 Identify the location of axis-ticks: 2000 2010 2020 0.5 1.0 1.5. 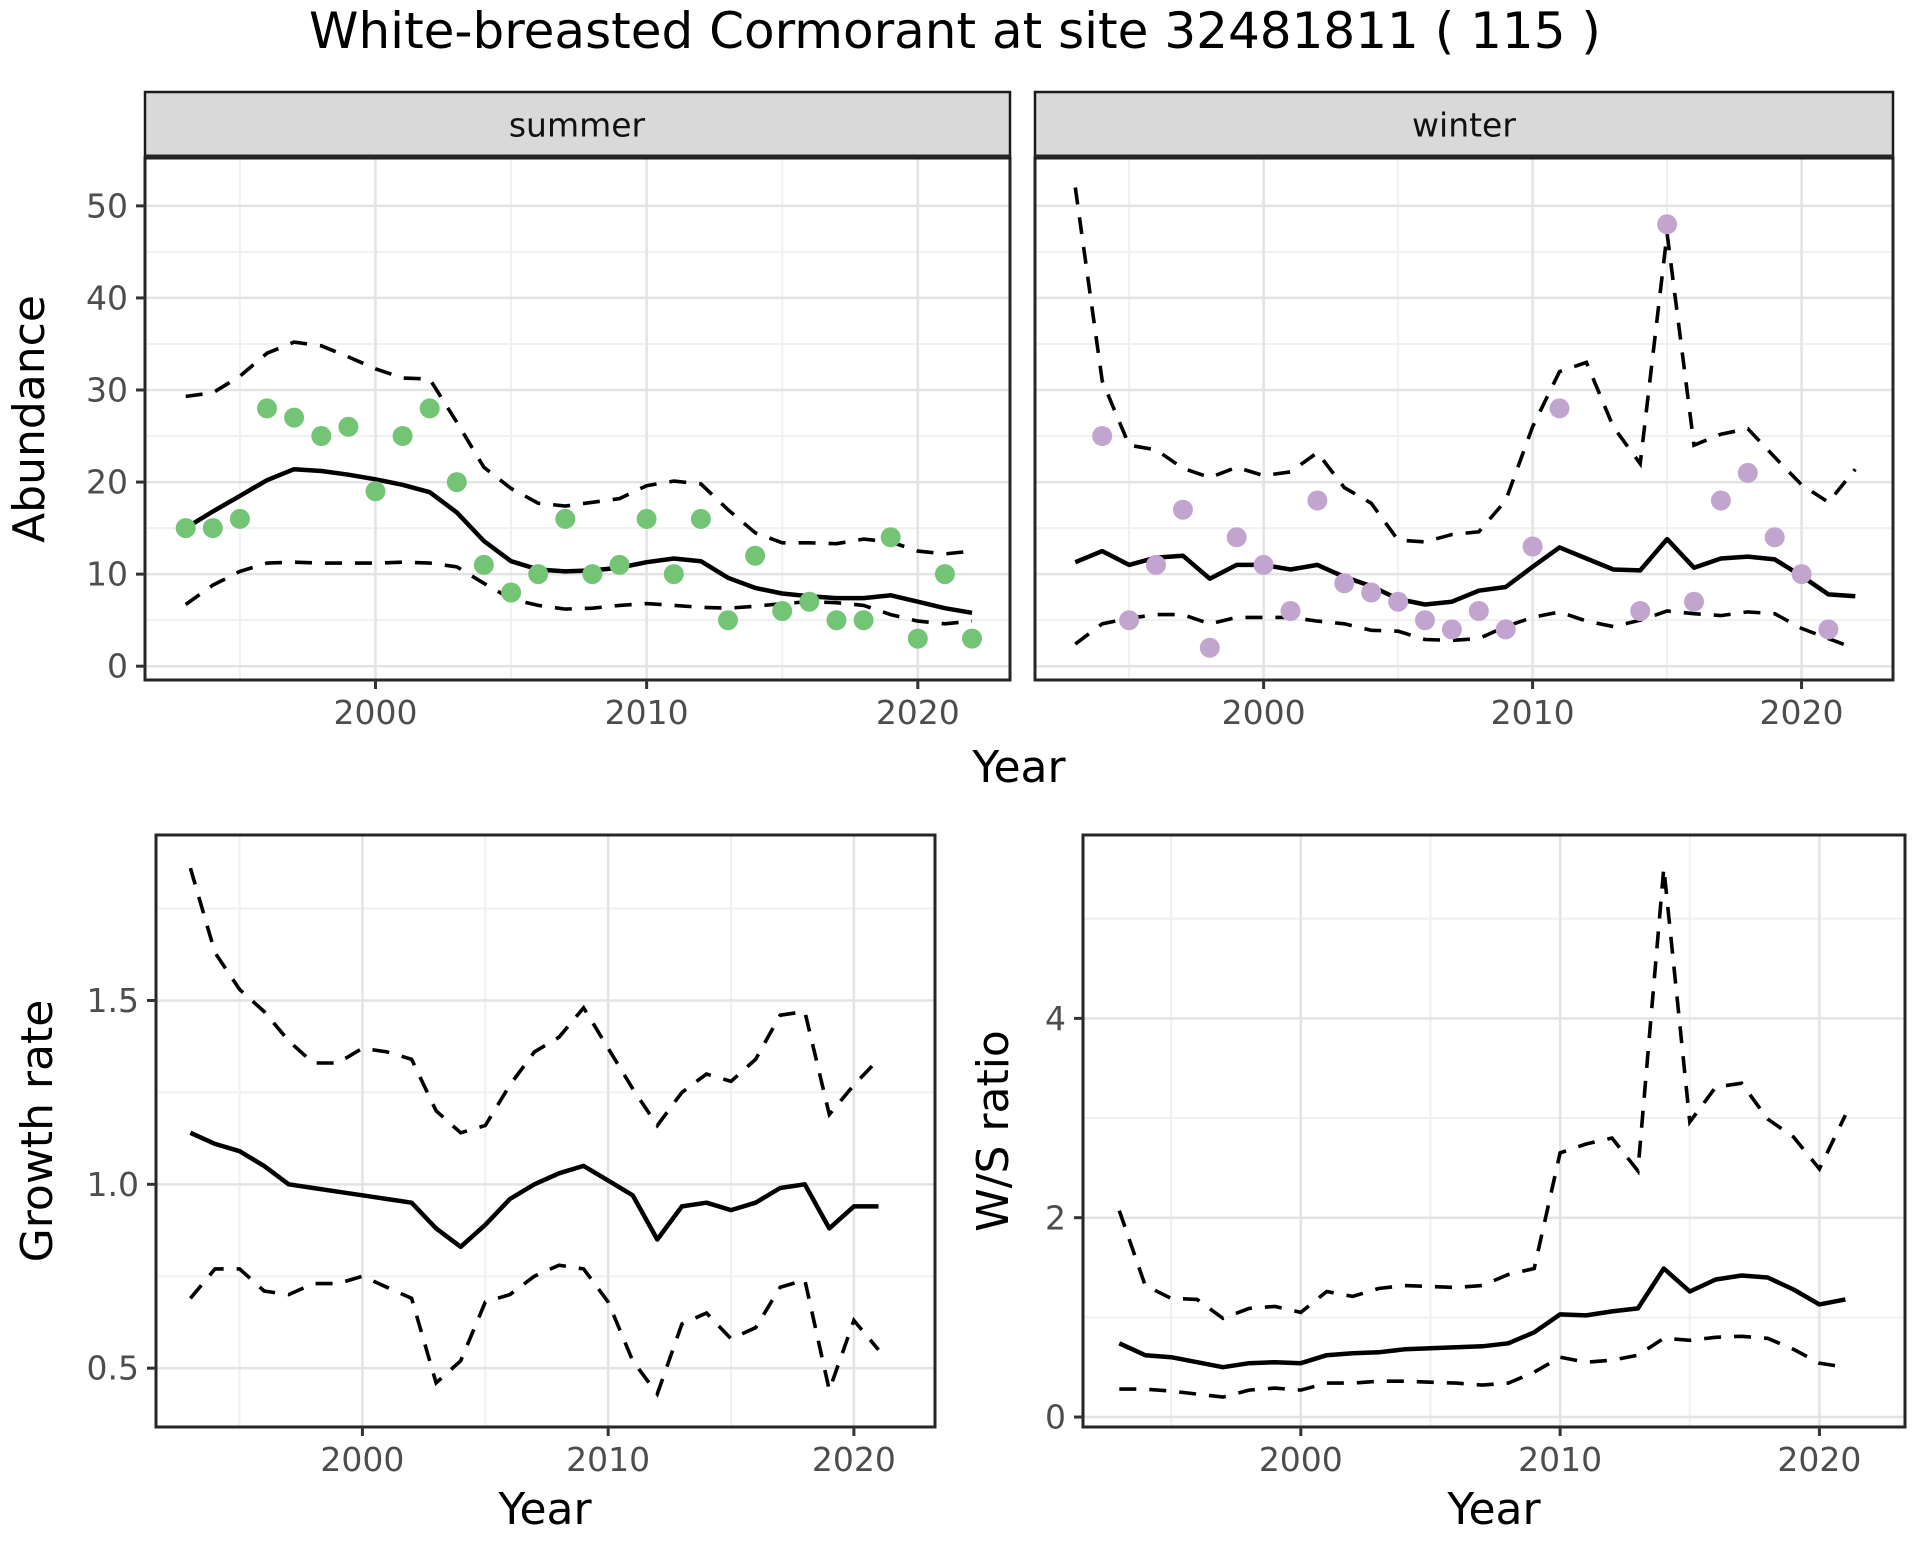
(491, 1230).